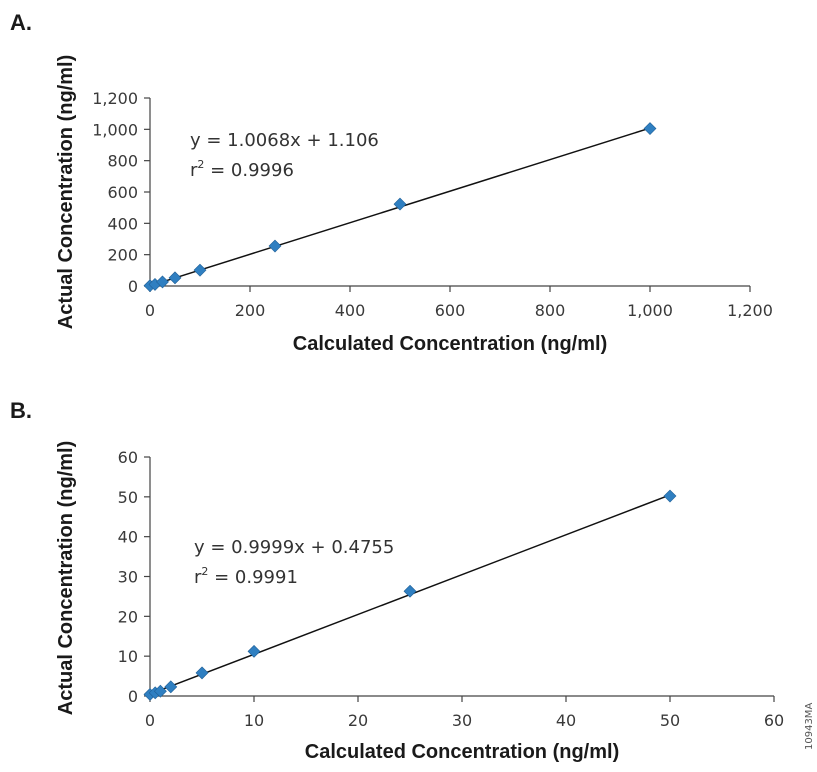 This screenshot has height=772, width=817. I want to click on x-tick-label: 1,000, so click(650, 310).